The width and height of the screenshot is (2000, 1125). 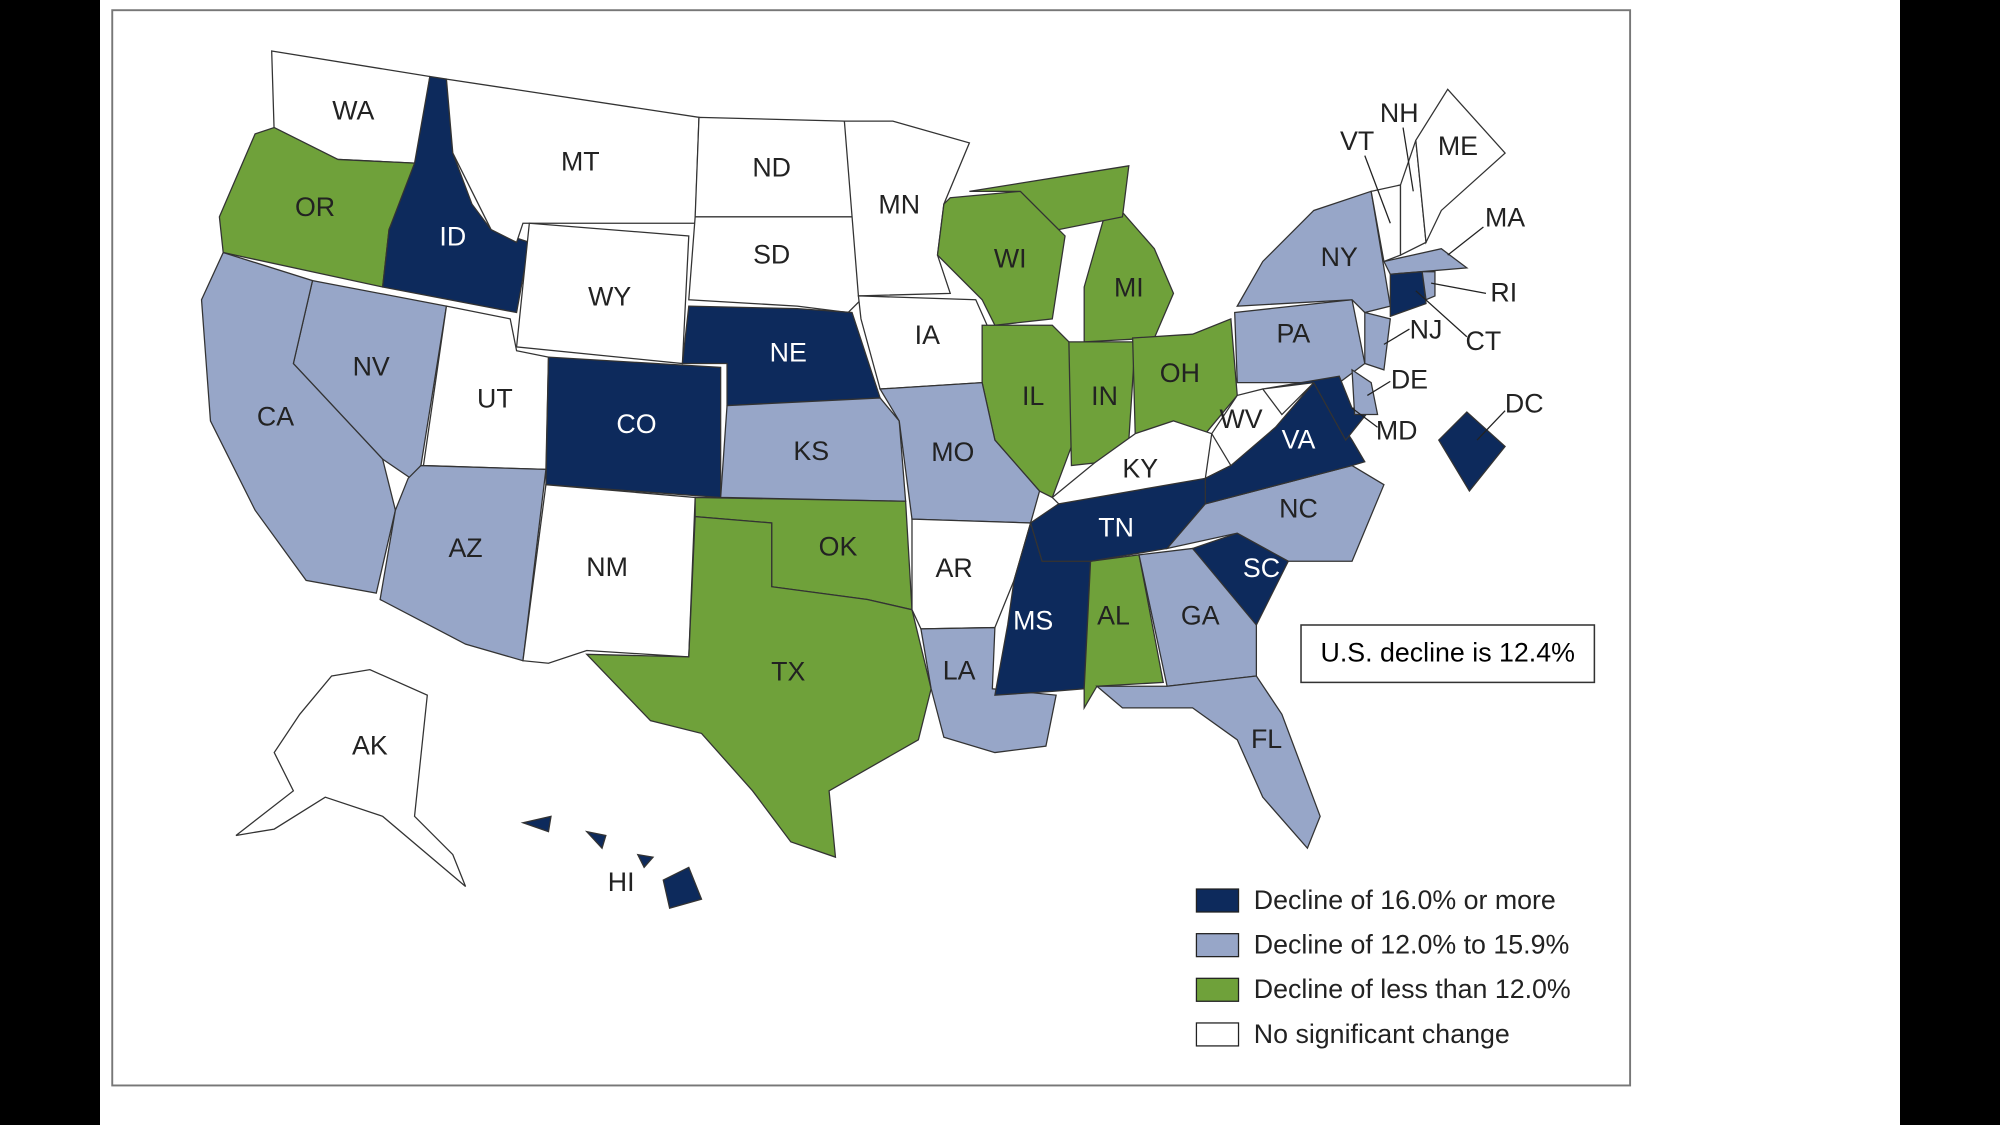 What do you see at coordinates (275, 416) in the screenshot?
I see `state-label-ca: CA` at bounding box center [275, 416].